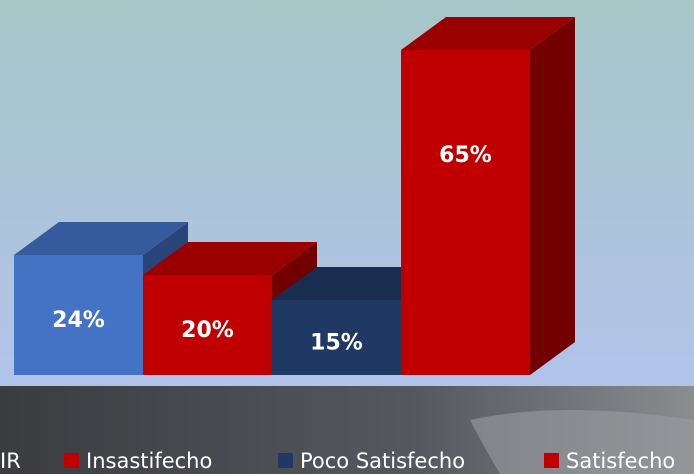 The height and width of the screenshot is (474, 694). What do you see at coordinates (582, 442) in the screenshot?
I see `hand-image` at bounding box center [582, 442].